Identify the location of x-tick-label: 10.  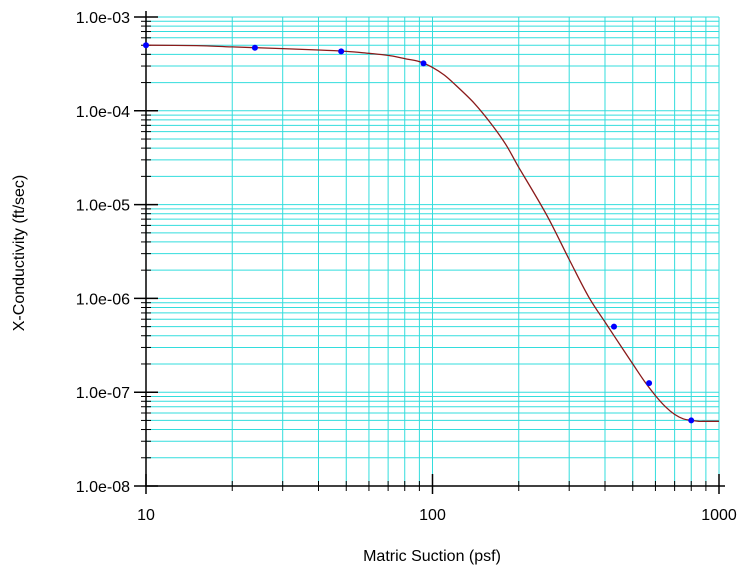
(146, 515).